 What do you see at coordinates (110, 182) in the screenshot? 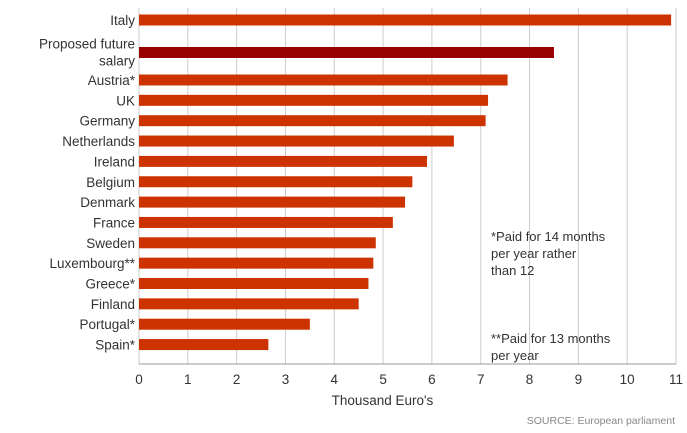
I see `category-label: Belgium` at bounding box center [110, 182].